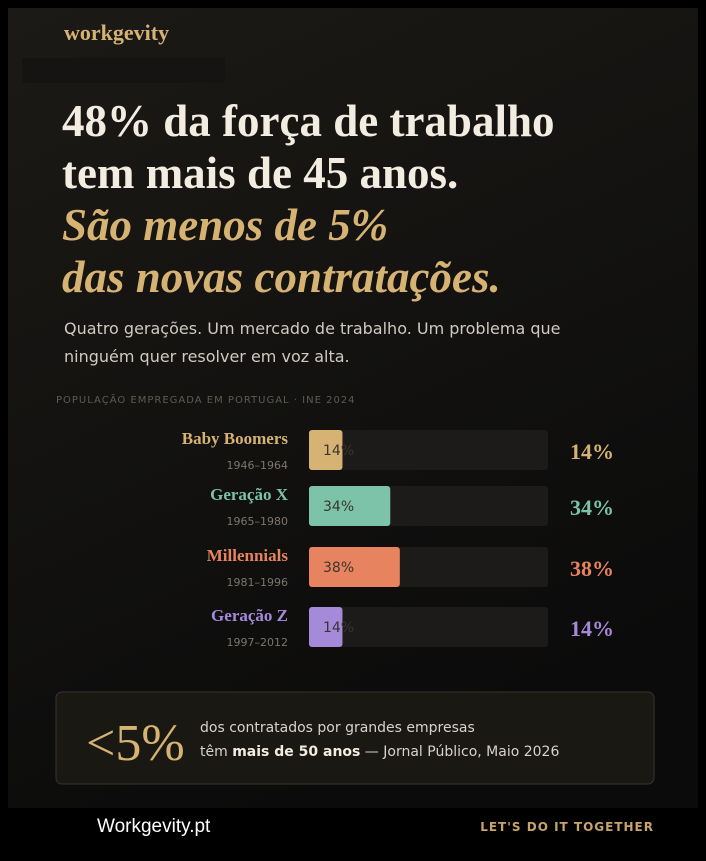  I want to click on brand: workgevity, so click(116, 32).